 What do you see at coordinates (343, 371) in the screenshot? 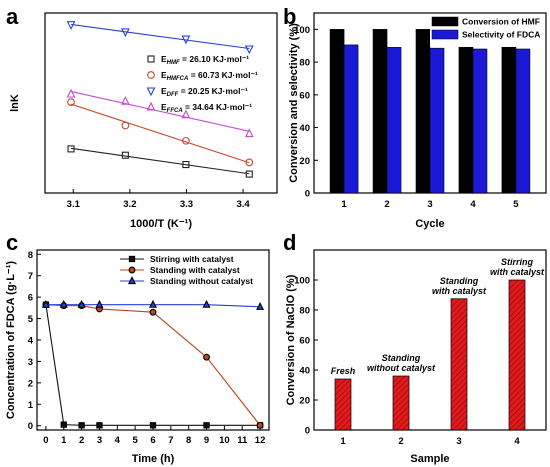
I see `bar-annotation: Fresh` at bounding box center [343, 371].